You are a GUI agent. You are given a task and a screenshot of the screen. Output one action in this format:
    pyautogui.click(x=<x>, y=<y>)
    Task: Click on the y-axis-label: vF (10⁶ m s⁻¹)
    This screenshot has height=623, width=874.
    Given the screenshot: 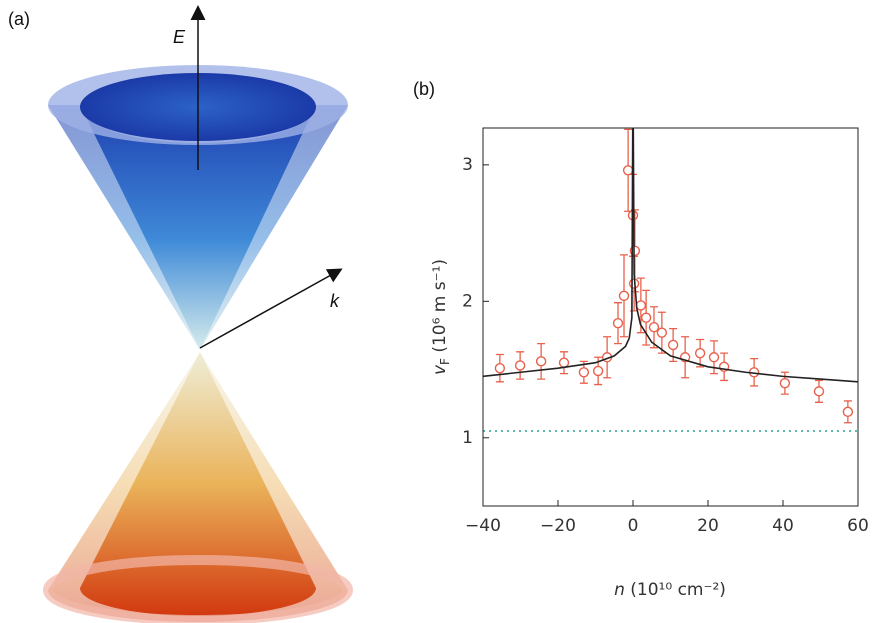 What is the action you would take?
    pyautogui.click(x=441, y=317)
    